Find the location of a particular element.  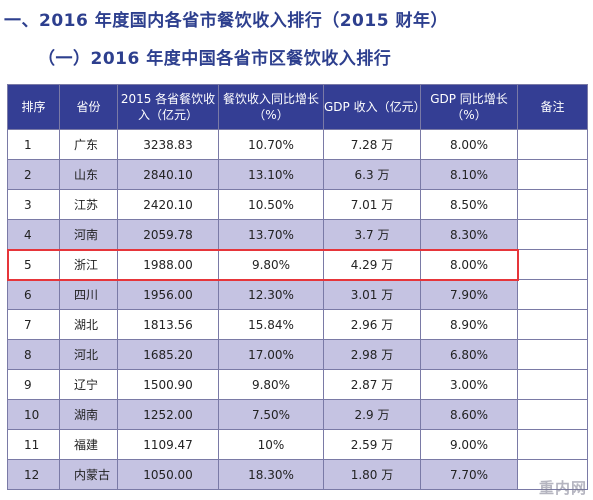

table-row: 8 河北 1685.20 17.00% 2.98 万 6.80% is located at coordinates (297, 354).